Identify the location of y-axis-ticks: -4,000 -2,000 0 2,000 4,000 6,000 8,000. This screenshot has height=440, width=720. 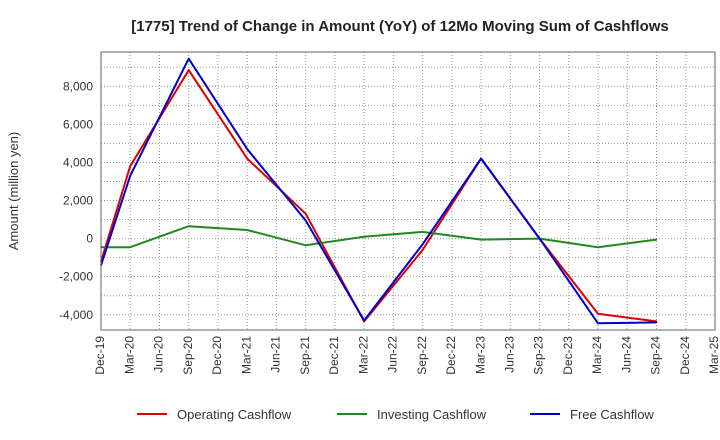
(76, 200).